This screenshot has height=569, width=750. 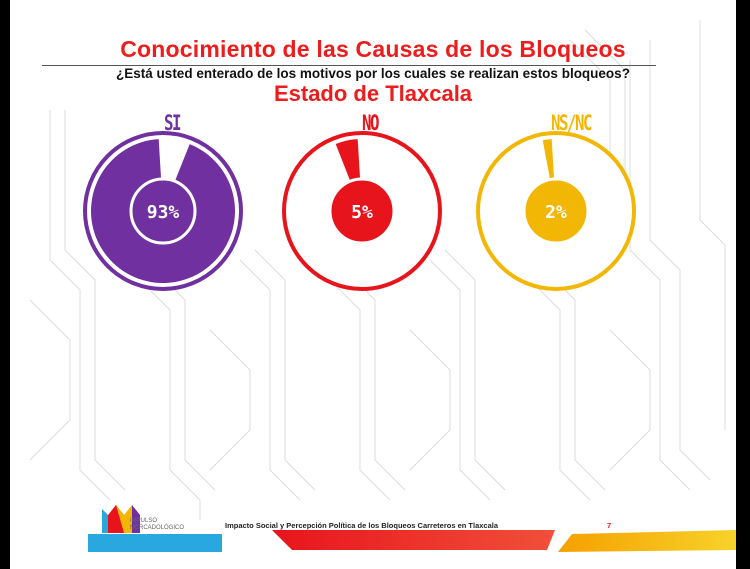 I want to click on category-label-no: NO, so click(x=370, y=123).